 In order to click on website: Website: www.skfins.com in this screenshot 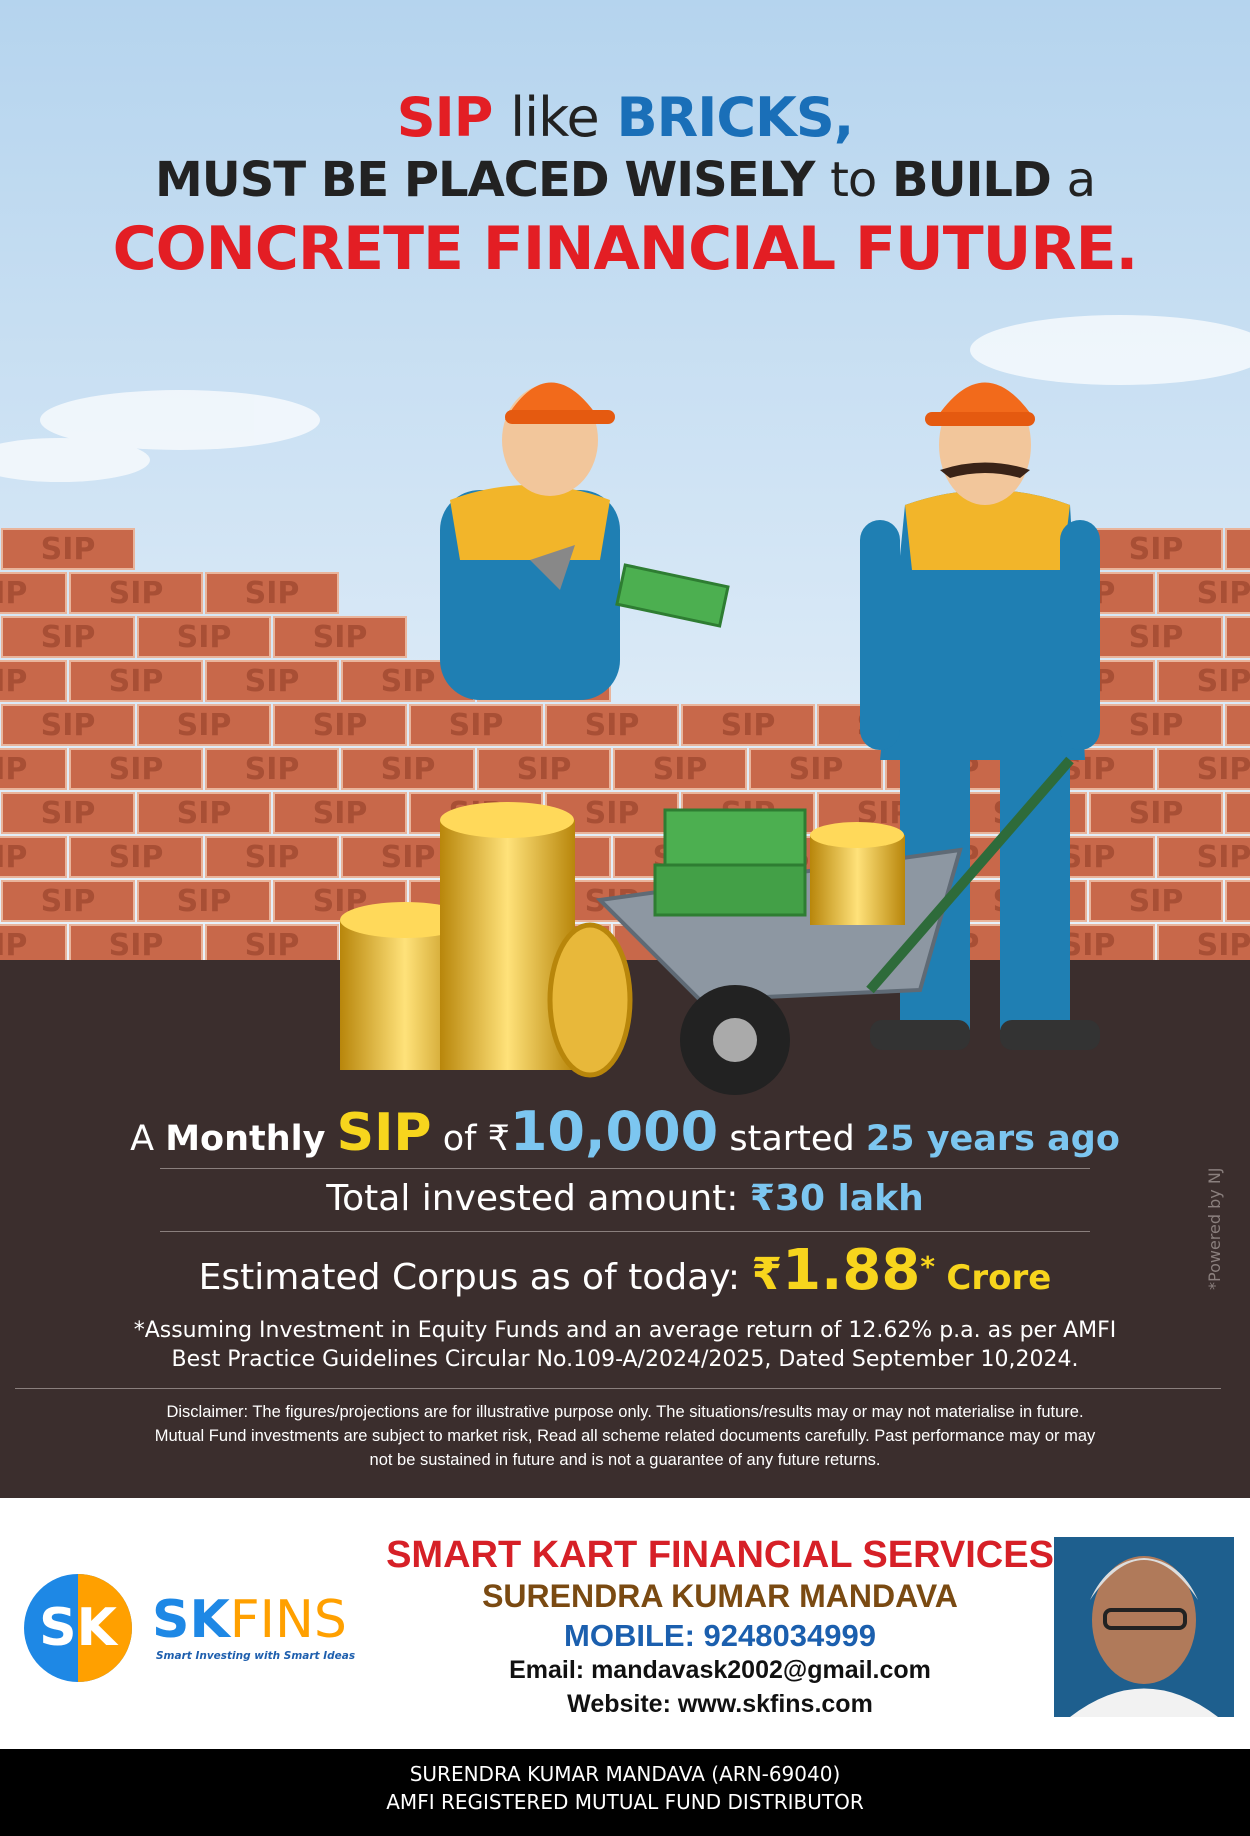, I will do `click(720, 1704)`.